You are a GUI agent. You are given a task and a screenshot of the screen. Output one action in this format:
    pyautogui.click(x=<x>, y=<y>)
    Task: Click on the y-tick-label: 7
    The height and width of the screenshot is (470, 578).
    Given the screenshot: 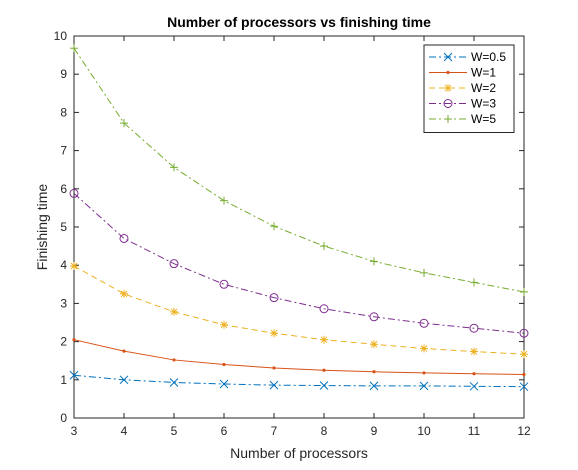 What is the action you would take?
    pyautogui.click(x=63, y=151)
    